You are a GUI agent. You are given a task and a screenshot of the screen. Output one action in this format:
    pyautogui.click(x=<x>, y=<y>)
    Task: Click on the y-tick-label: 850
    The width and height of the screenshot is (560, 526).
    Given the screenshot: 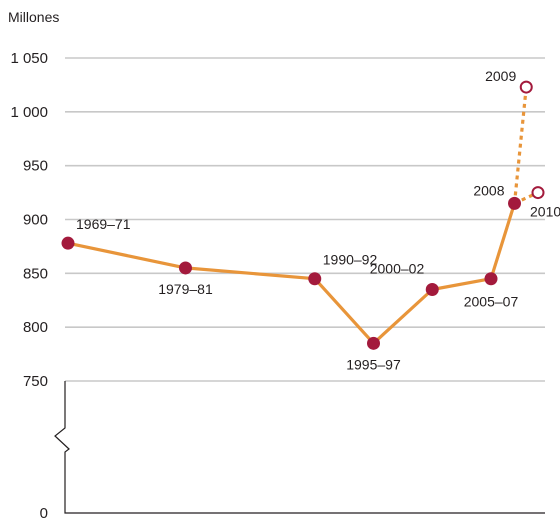 What is the action you would take?
    pyautogui.click(x=35, y=273)
    